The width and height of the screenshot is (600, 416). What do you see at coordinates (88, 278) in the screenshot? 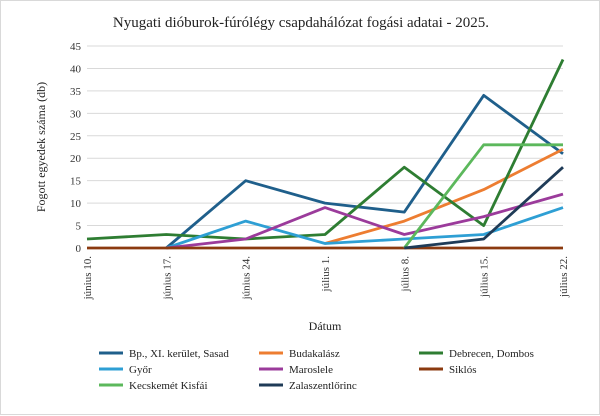
I see `x-tick-label: június 10.` at bounding box center [88, 278].